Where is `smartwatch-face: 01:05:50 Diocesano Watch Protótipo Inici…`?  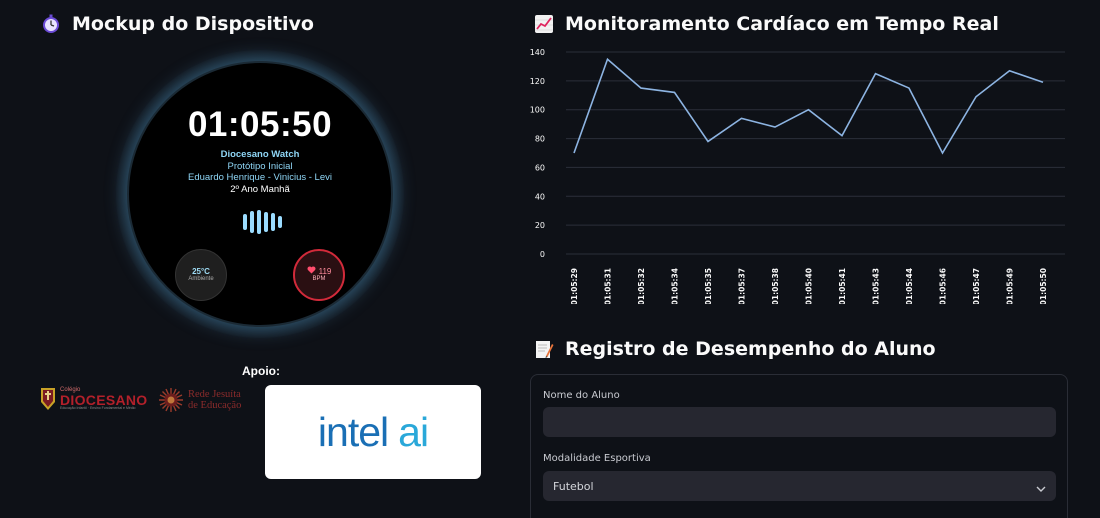
smartwatch-face: 01:05:50 Diocesano Watch Protótipo Inici… is located at coordinates (260, 194).